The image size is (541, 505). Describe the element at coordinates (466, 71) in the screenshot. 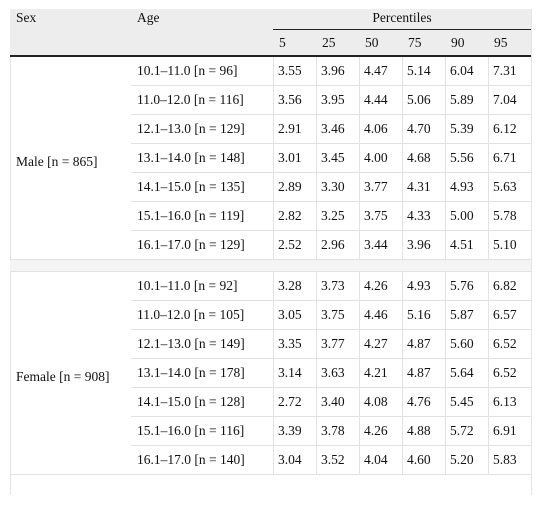

I see `value-cell: 6.04` at that location.